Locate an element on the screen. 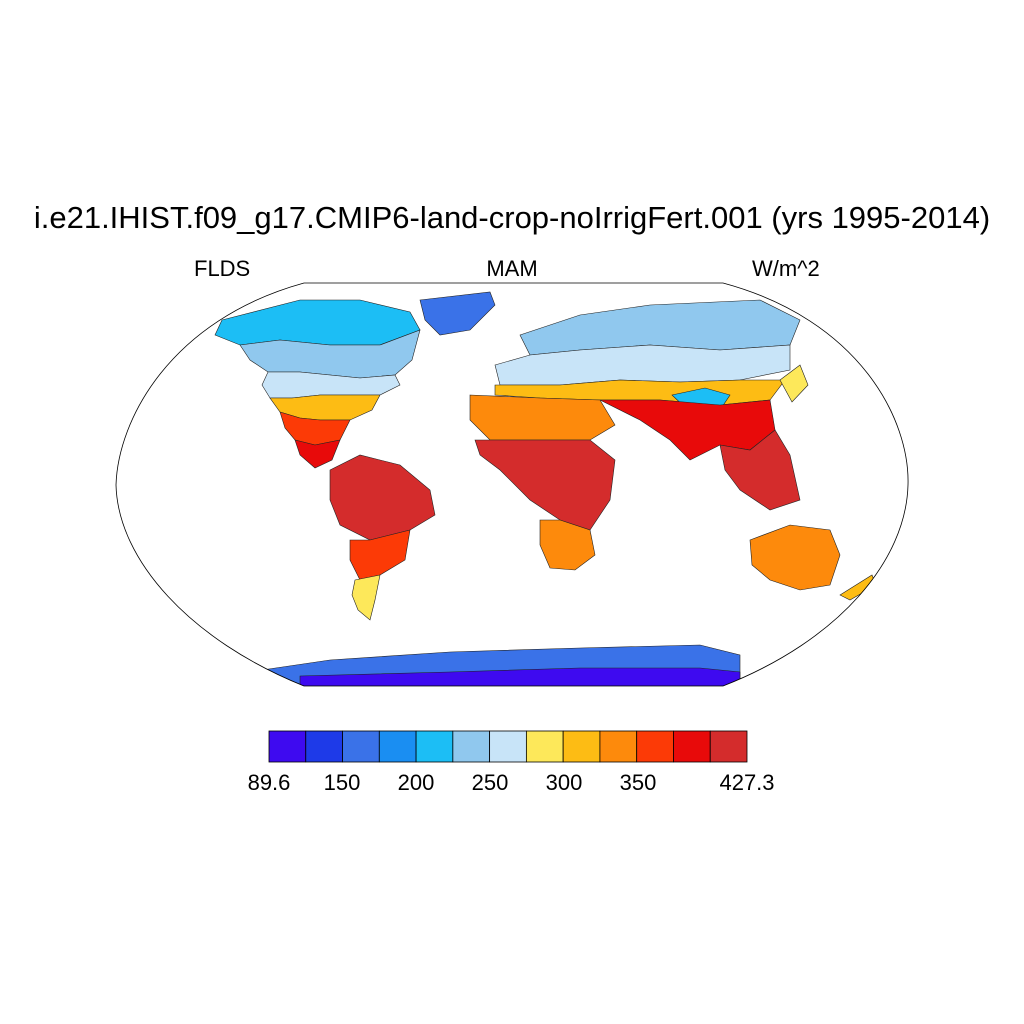 The width and height of the screenshot is (1024, 1024). land-antarctica-interior is located at coordinates (520, 676).